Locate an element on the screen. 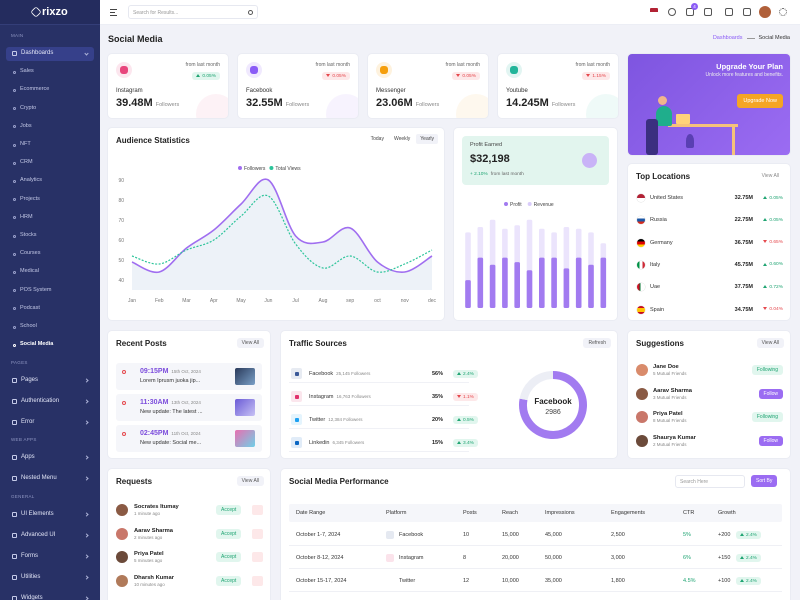 The image size is (800, 600). upgrade-button: Upgrade Now is located at coordinates (760, 101).